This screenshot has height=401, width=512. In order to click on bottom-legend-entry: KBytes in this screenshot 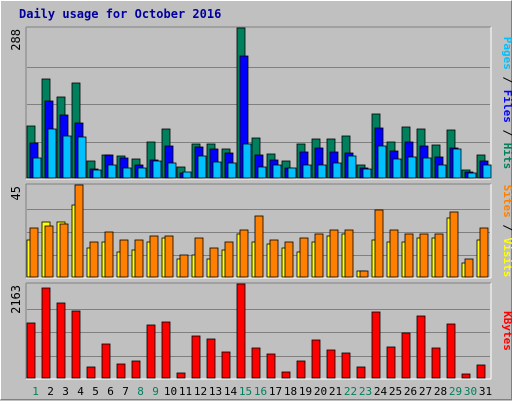, I will do `click(506, 331)`.